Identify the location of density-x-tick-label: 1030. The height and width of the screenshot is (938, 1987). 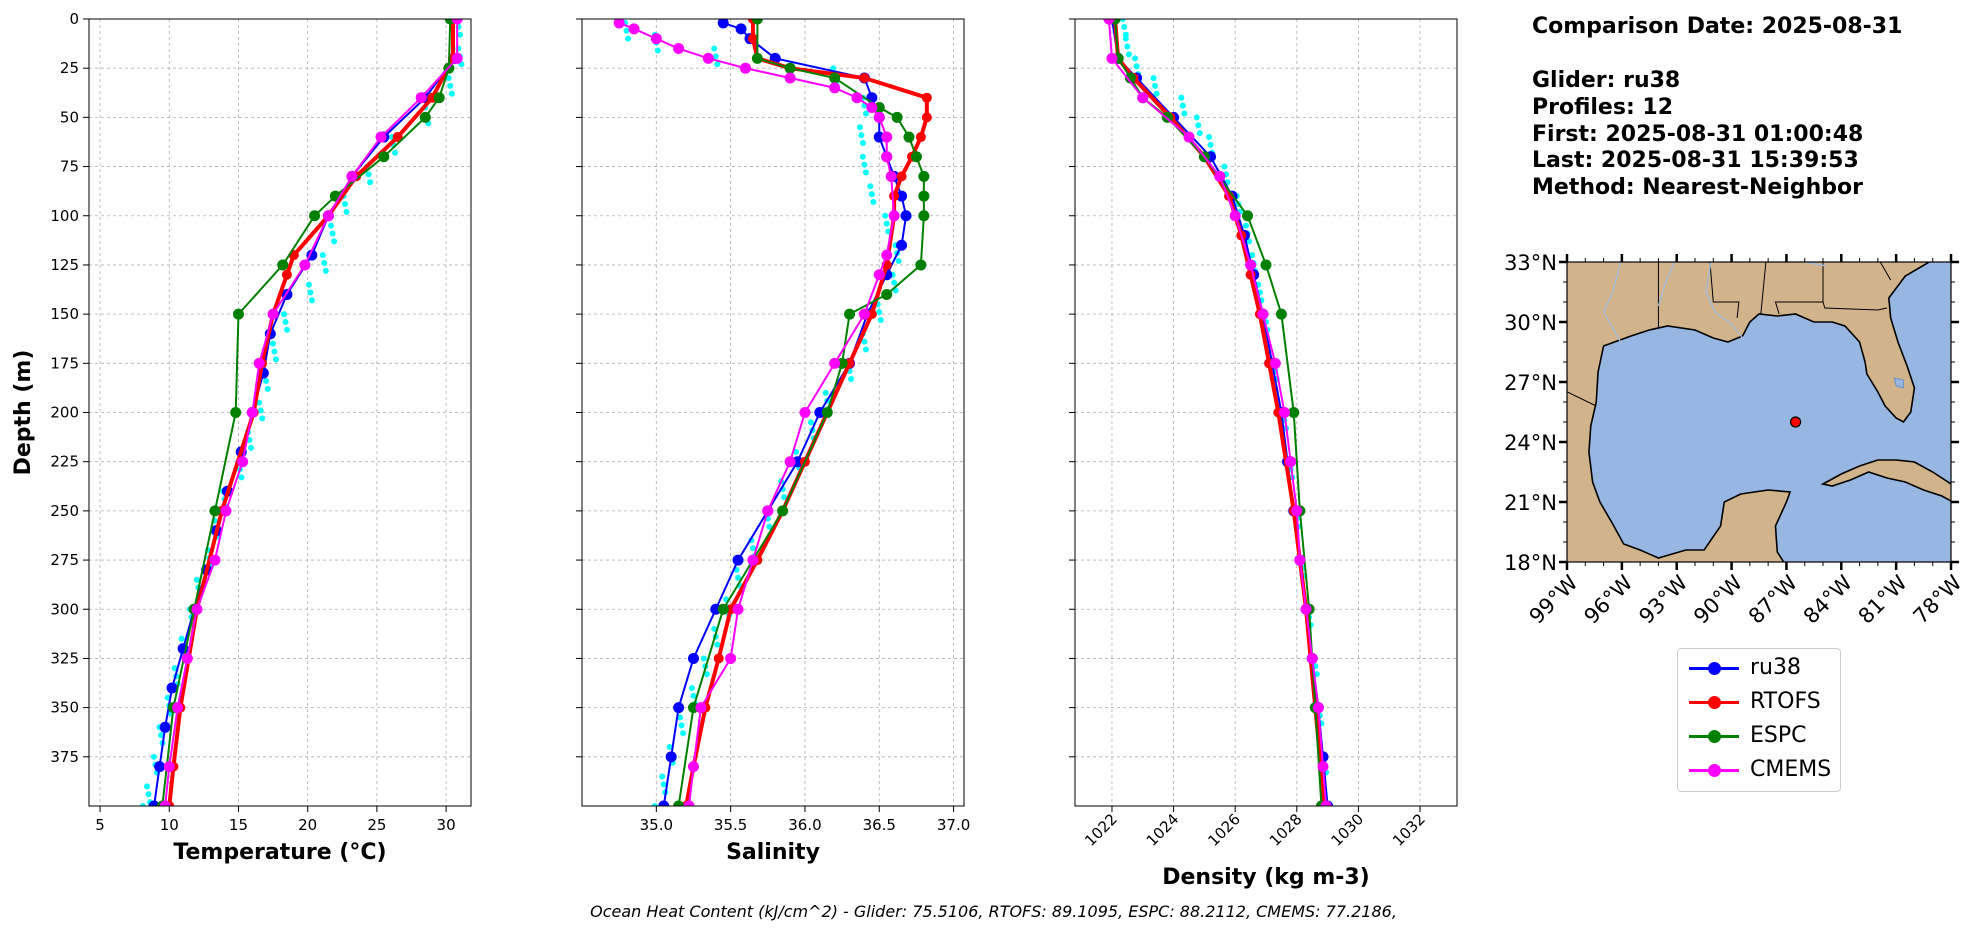
(1348, 830).